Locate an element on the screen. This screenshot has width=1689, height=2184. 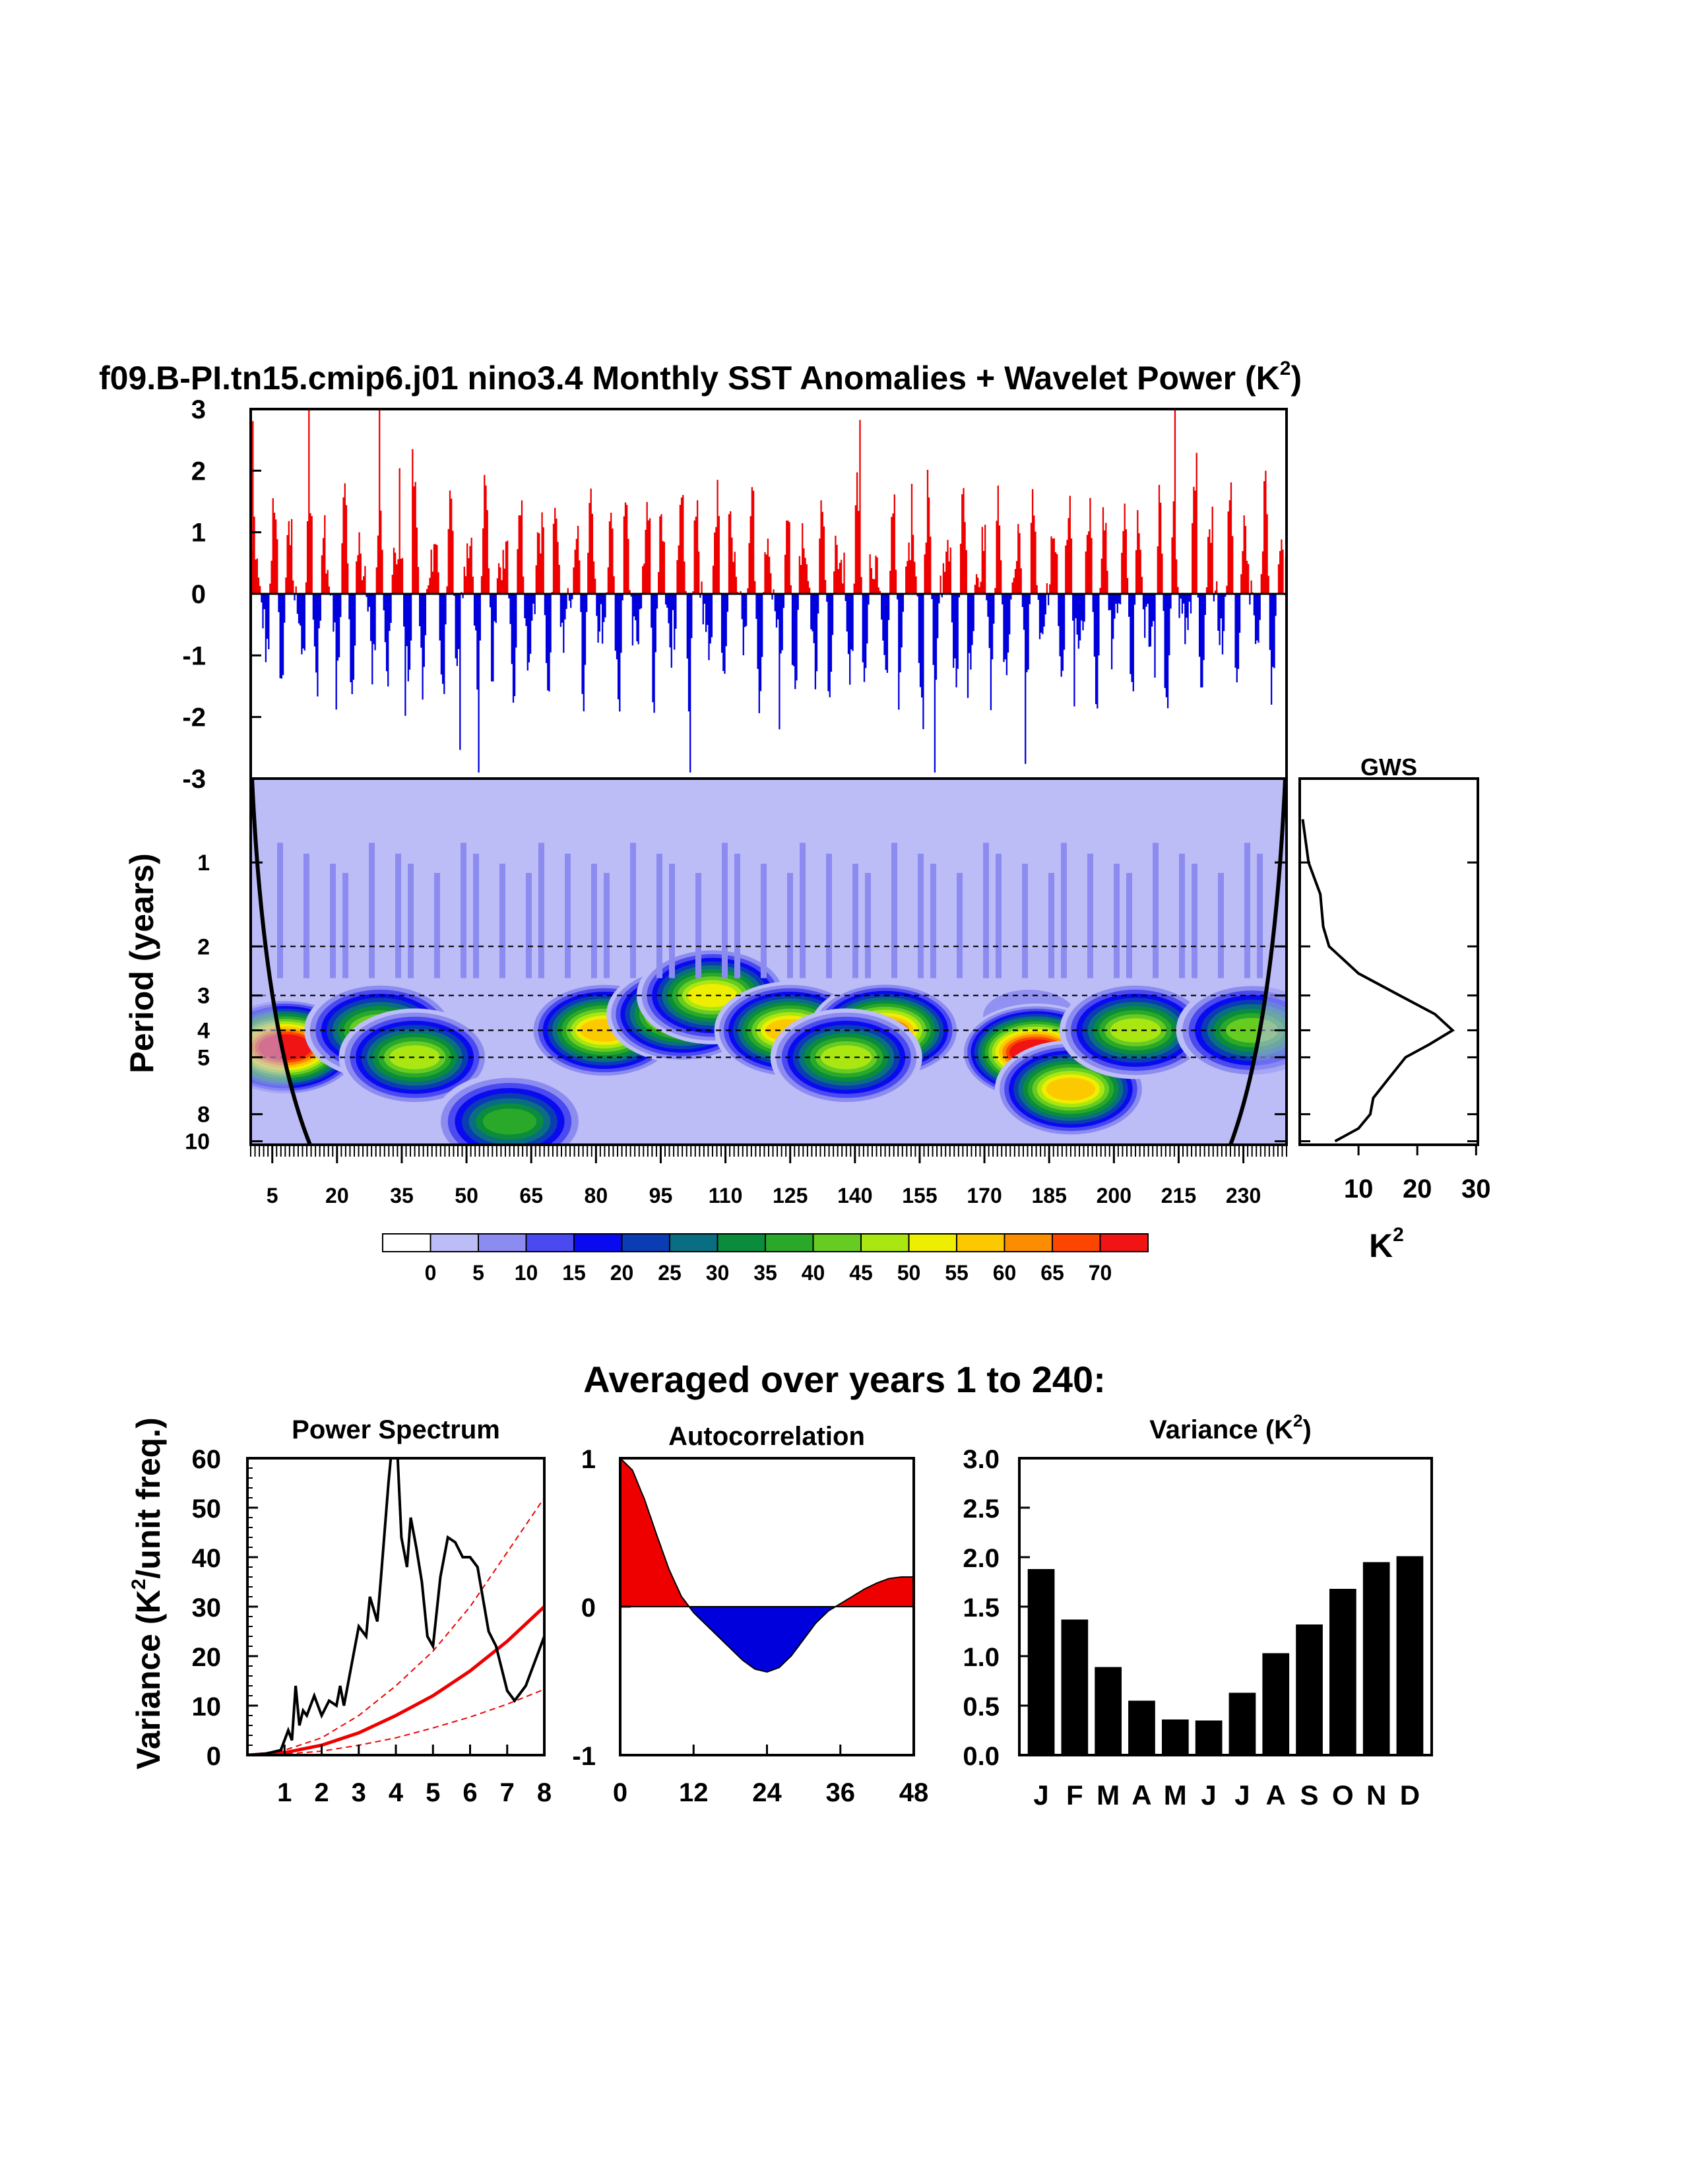
gws-x-tick-label: 10 is located at coordinates (1359, 1189).